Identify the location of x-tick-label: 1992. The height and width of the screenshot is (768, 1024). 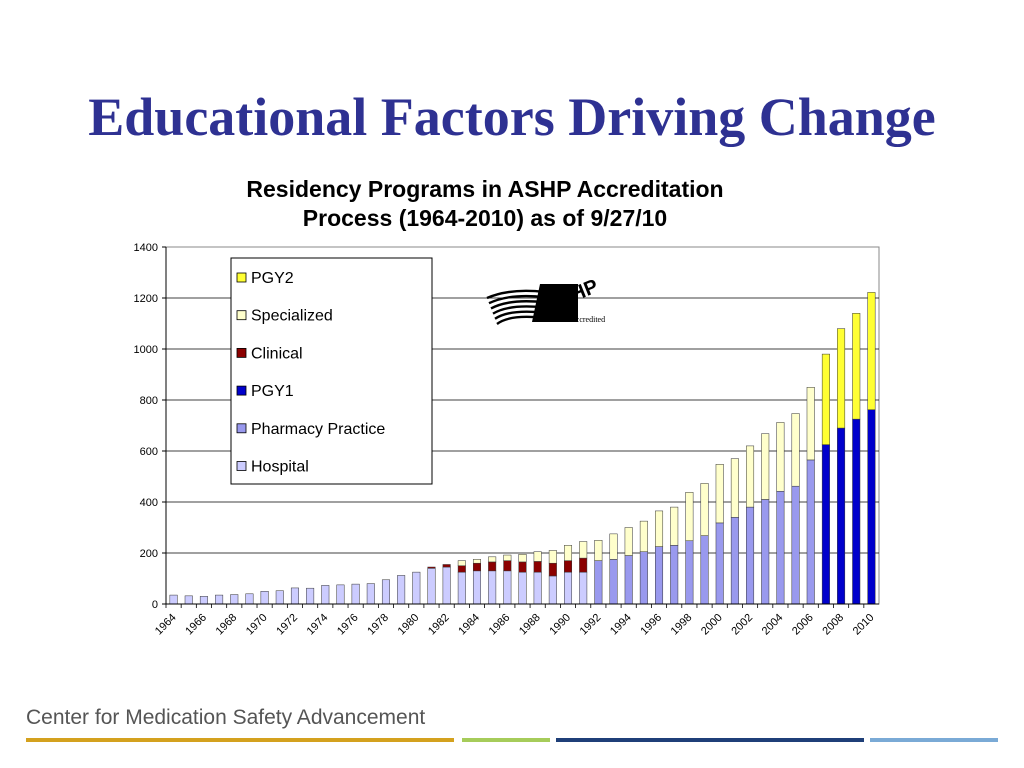
(591, 625).